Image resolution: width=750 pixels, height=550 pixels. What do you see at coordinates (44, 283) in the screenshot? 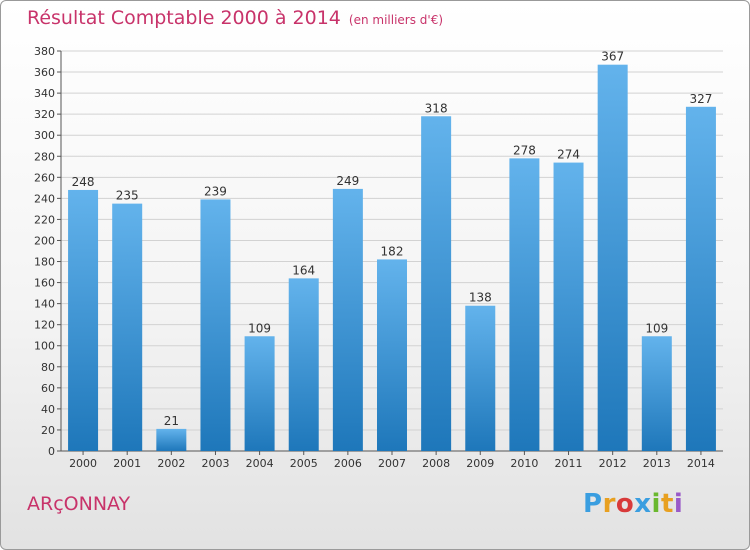
I see `y-tick-label: 160` at bounding box center [44, 283].